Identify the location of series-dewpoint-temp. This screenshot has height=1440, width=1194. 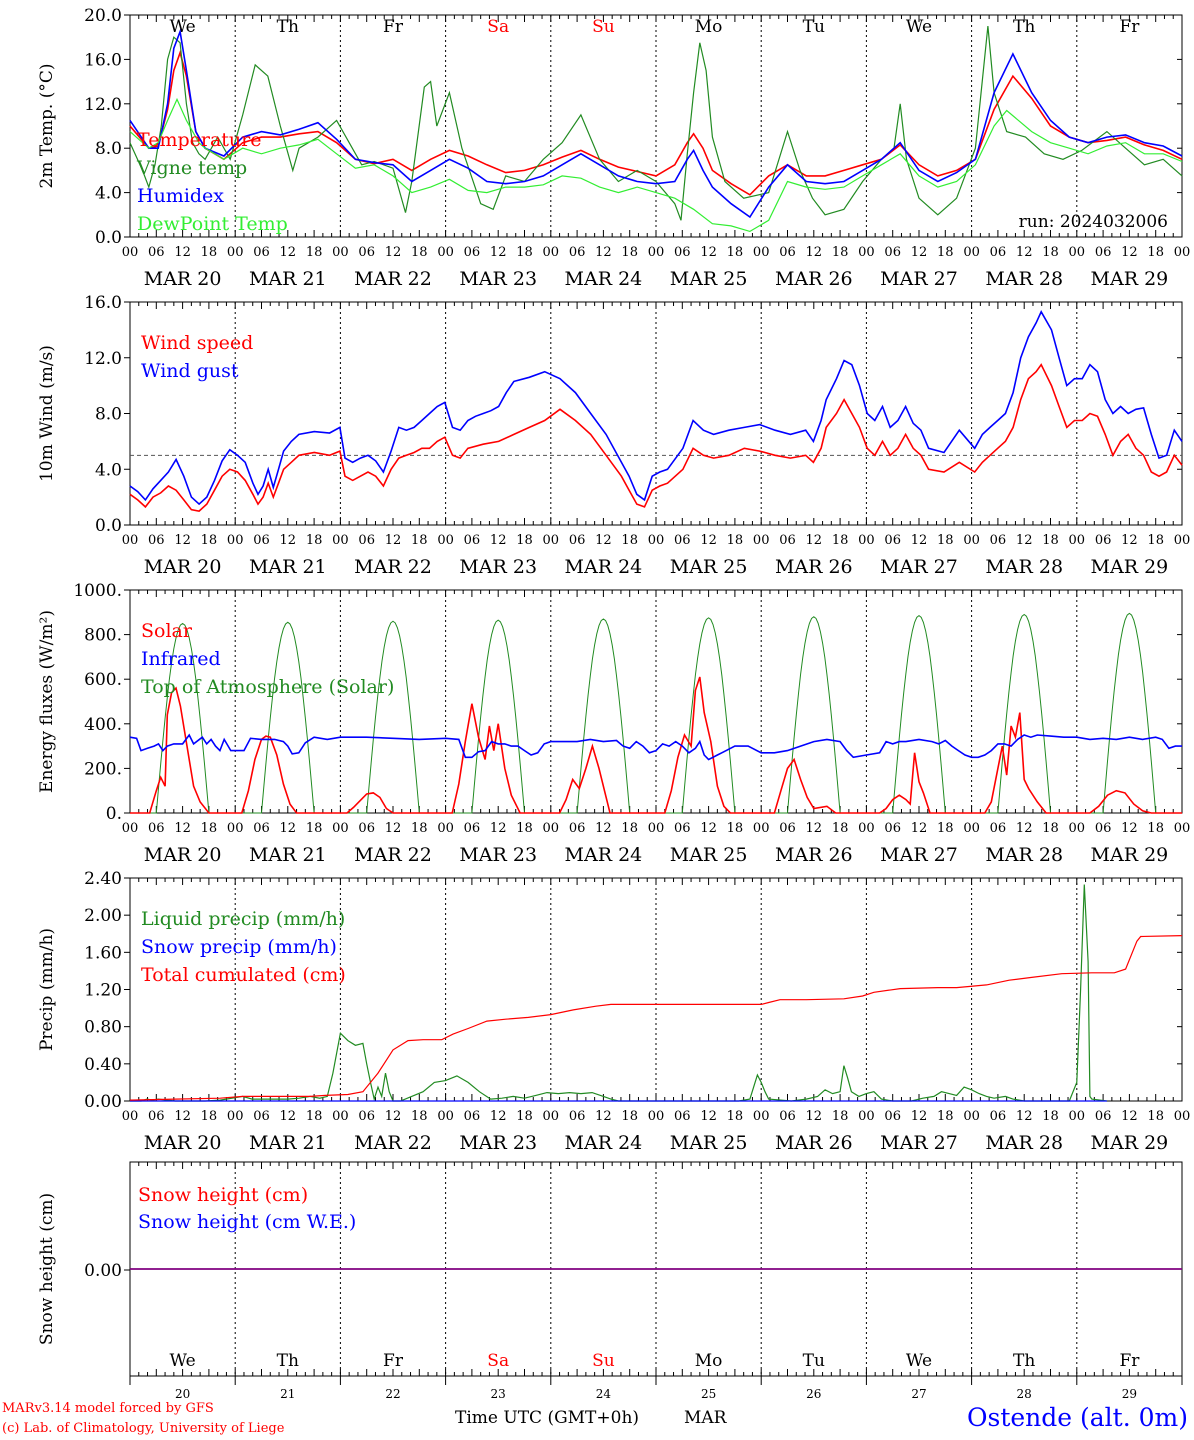
(656, 165).